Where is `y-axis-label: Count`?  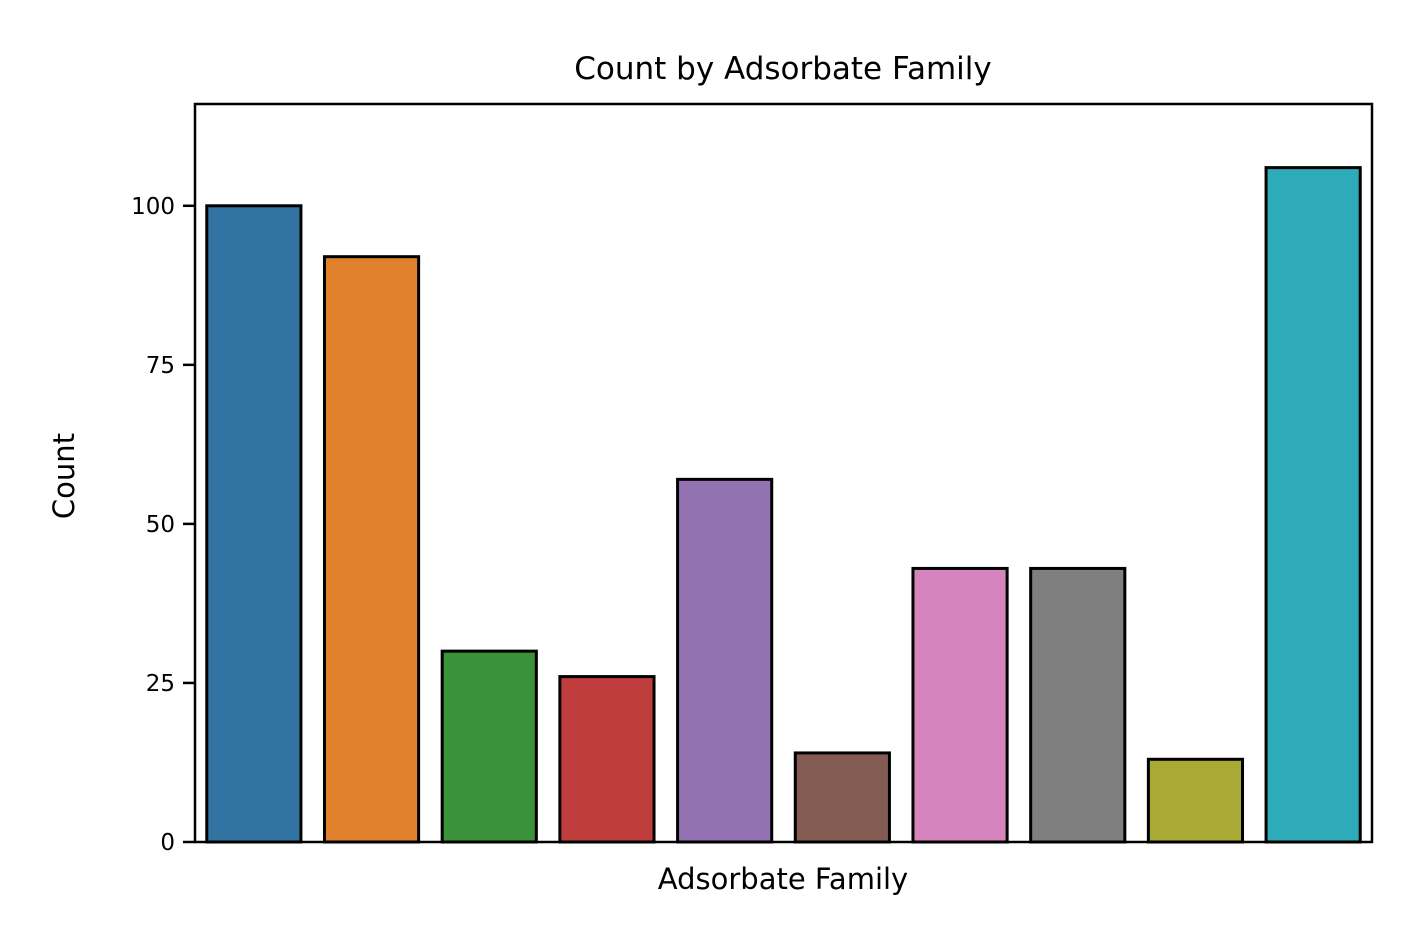
y-axis-label: Count is located at coordinates (64, 476).